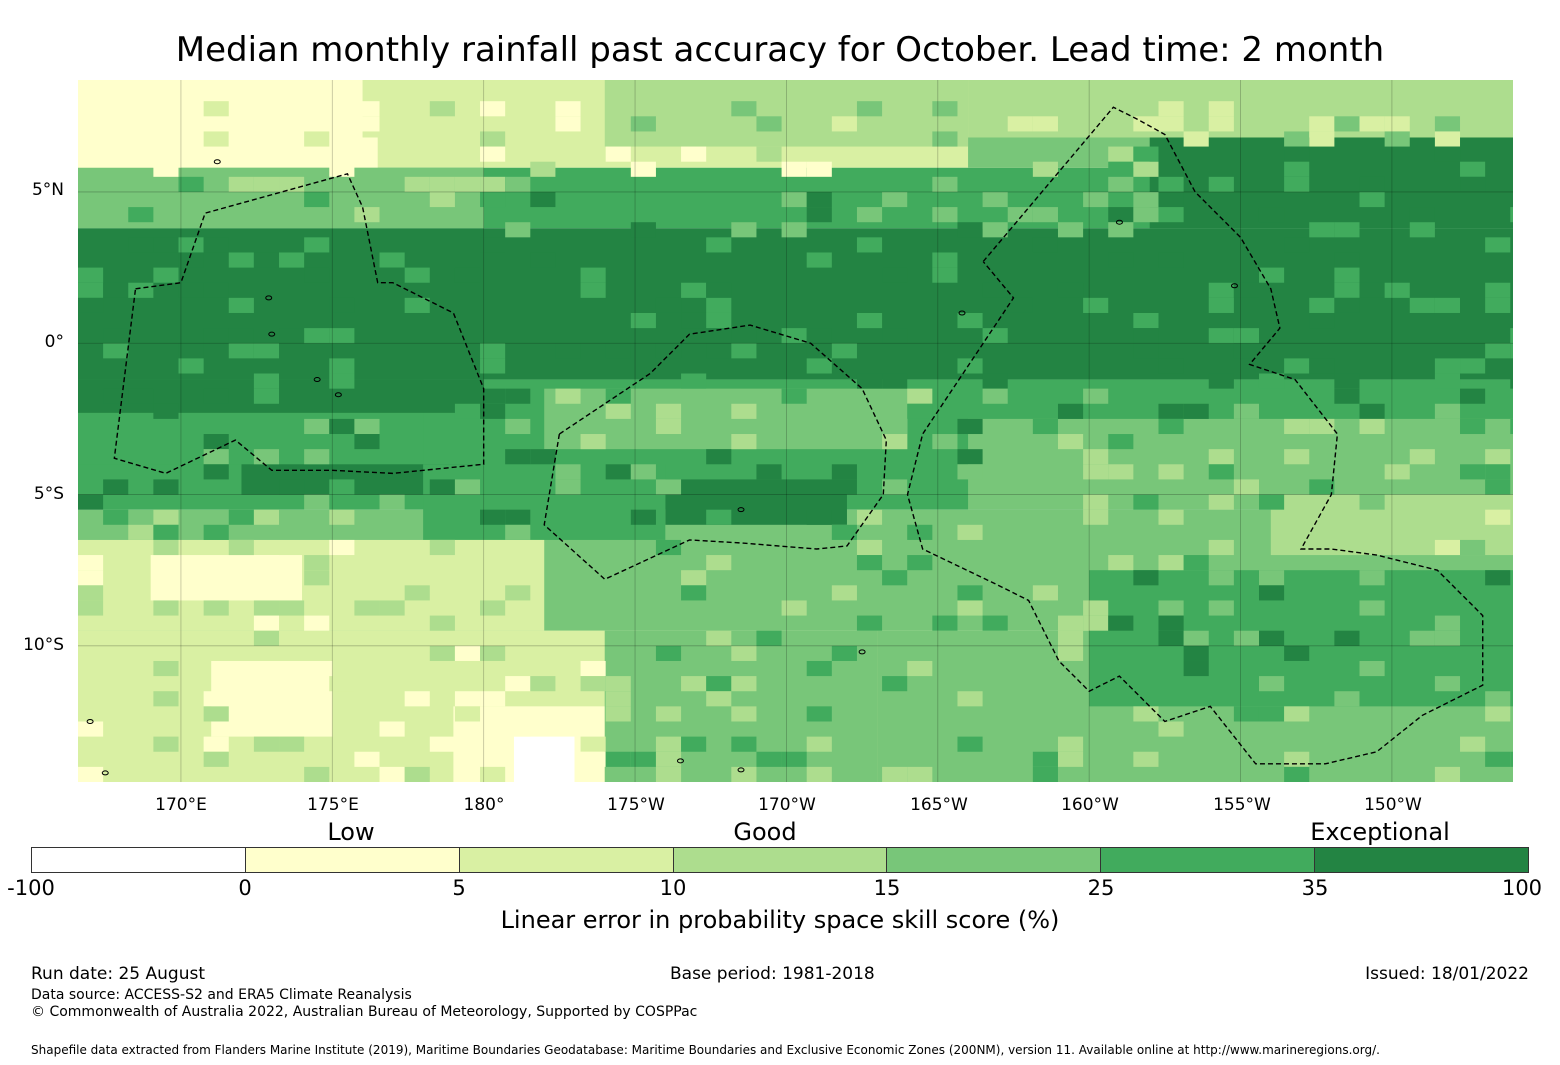 The image size is (1560, 1065). I want to click on lon-label-155w: 155°W, so click(1242, 805).